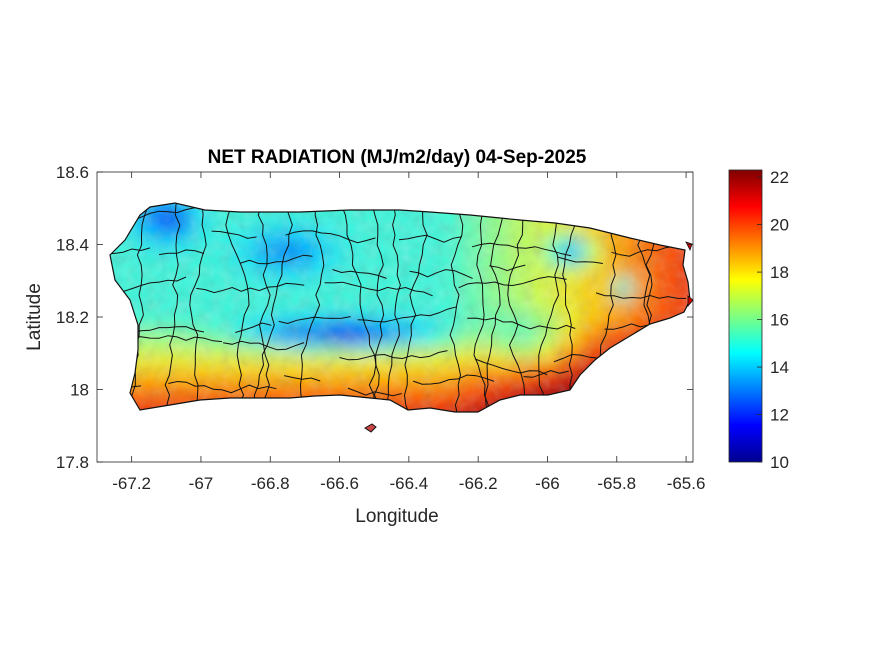 This screenshot has width=875, height=656. I want to click on x-tick-label: -67.2, so click(131, 483).